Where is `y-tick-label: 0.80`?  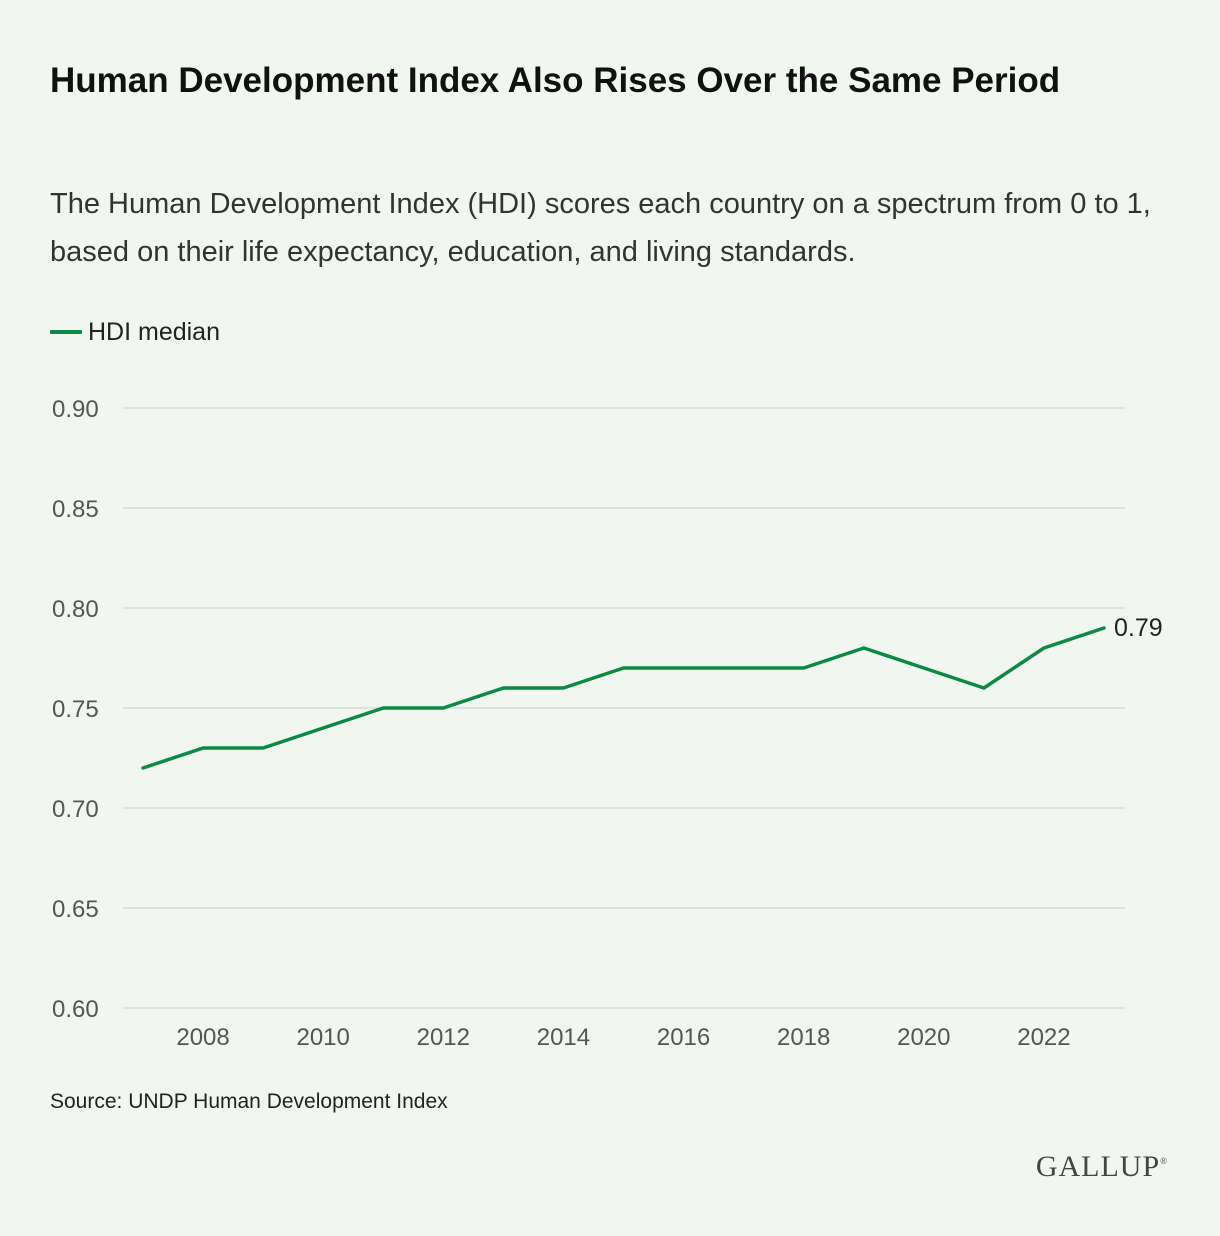
y-tick-label: 0.80 is located at coordinates (75, 609).